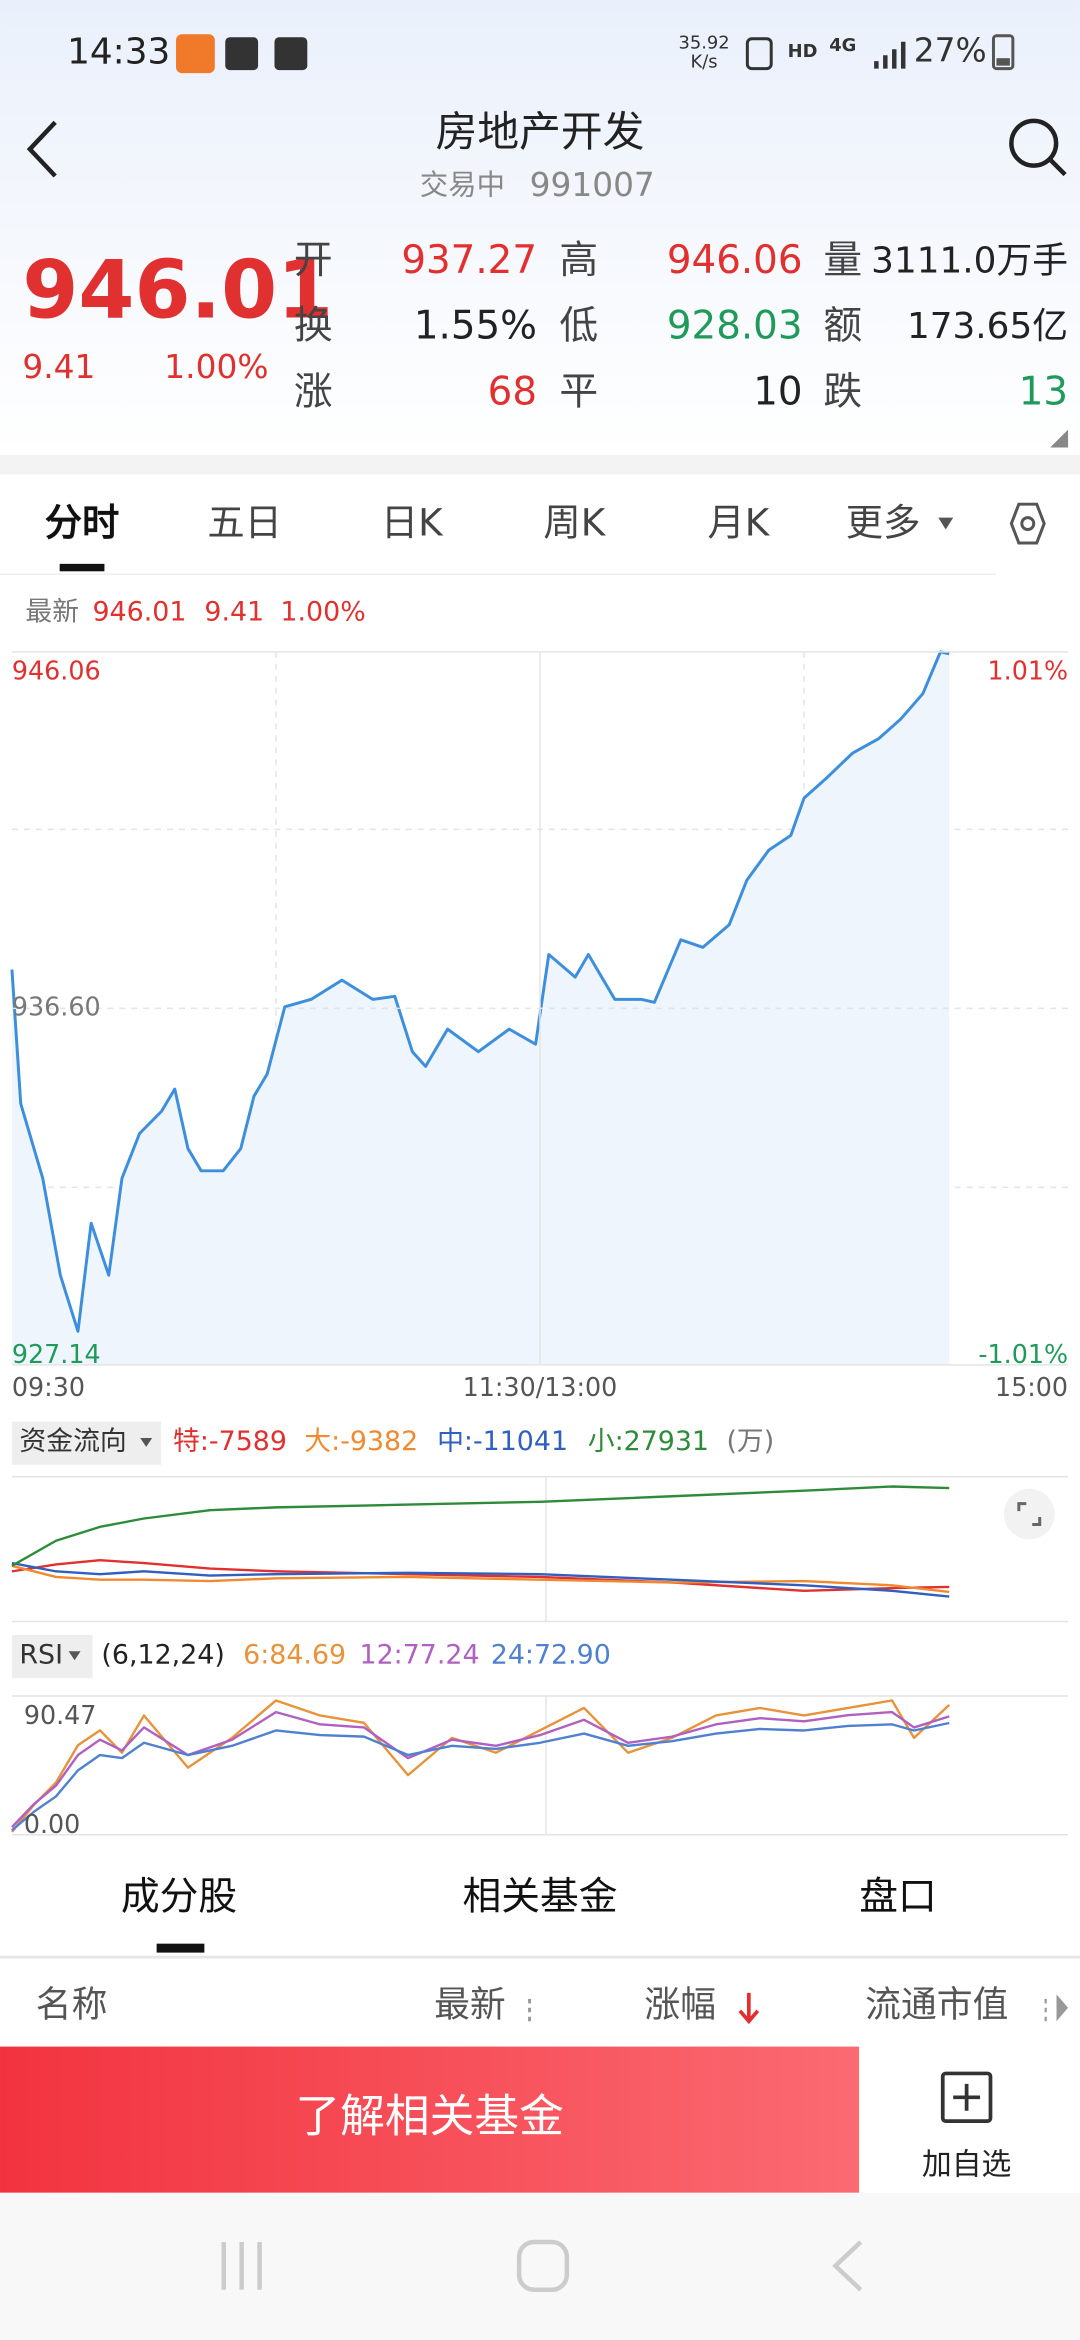  Describe the element at coordinates (777, 391) in the screenshot. I see `field-value: 10` at that location.